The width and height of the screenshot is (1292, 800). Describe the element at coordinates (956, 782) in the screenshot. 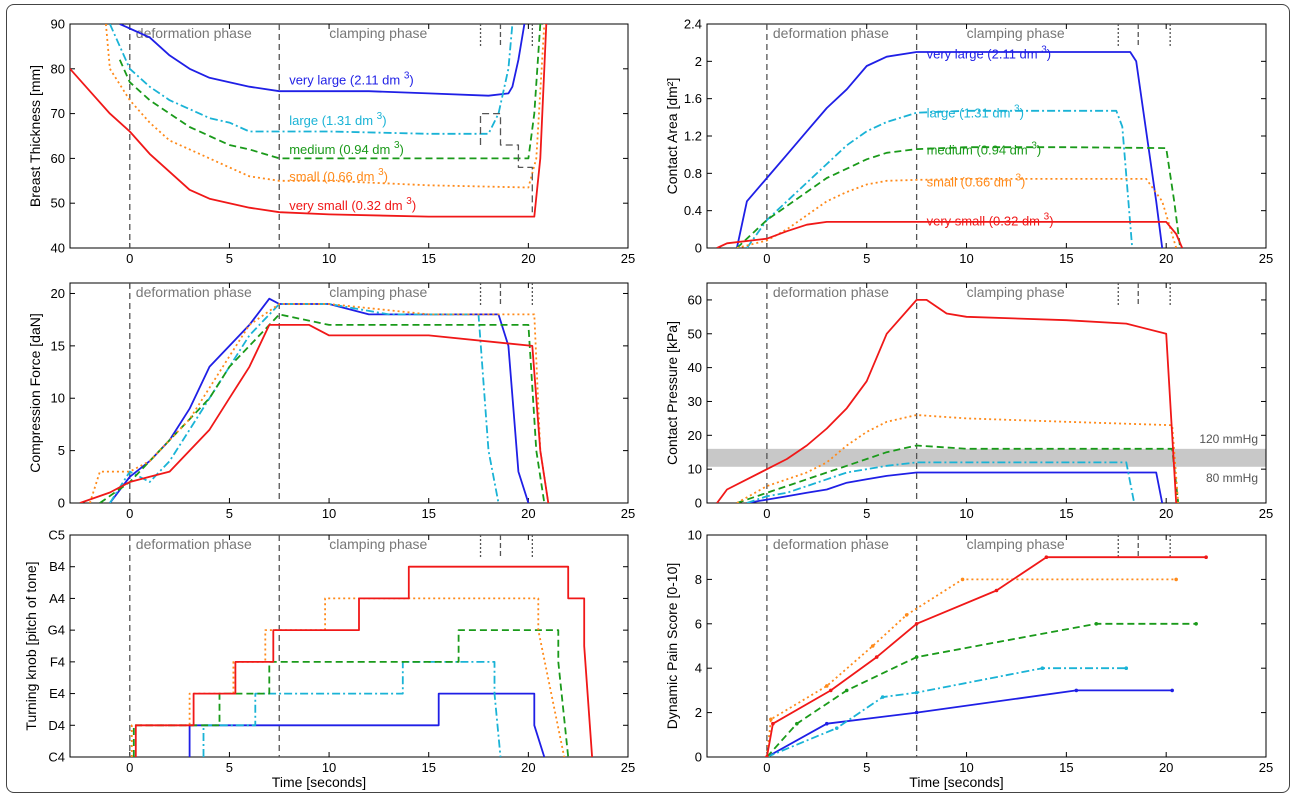

I see `x-axis-label: Time [seconds]` at that location.